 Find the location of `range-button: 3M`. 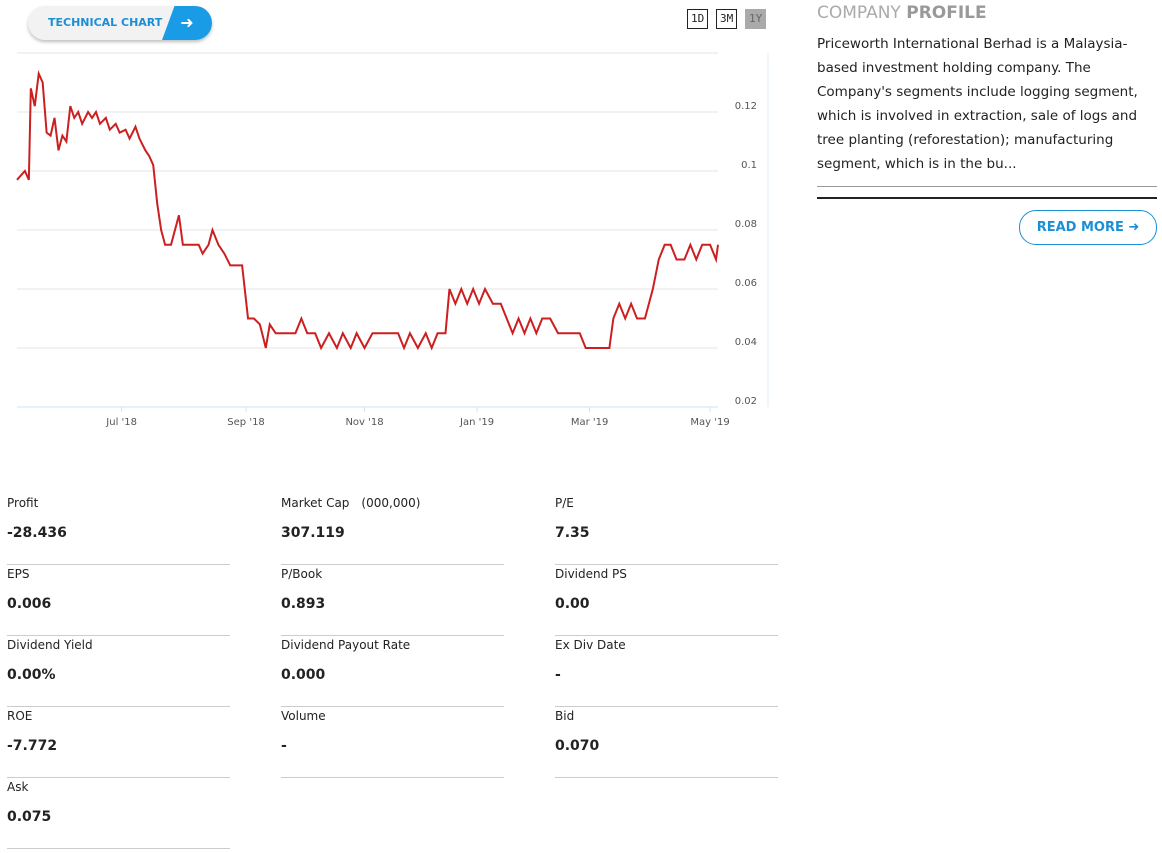

range-button: 3M is located at coordinates (727, 19).